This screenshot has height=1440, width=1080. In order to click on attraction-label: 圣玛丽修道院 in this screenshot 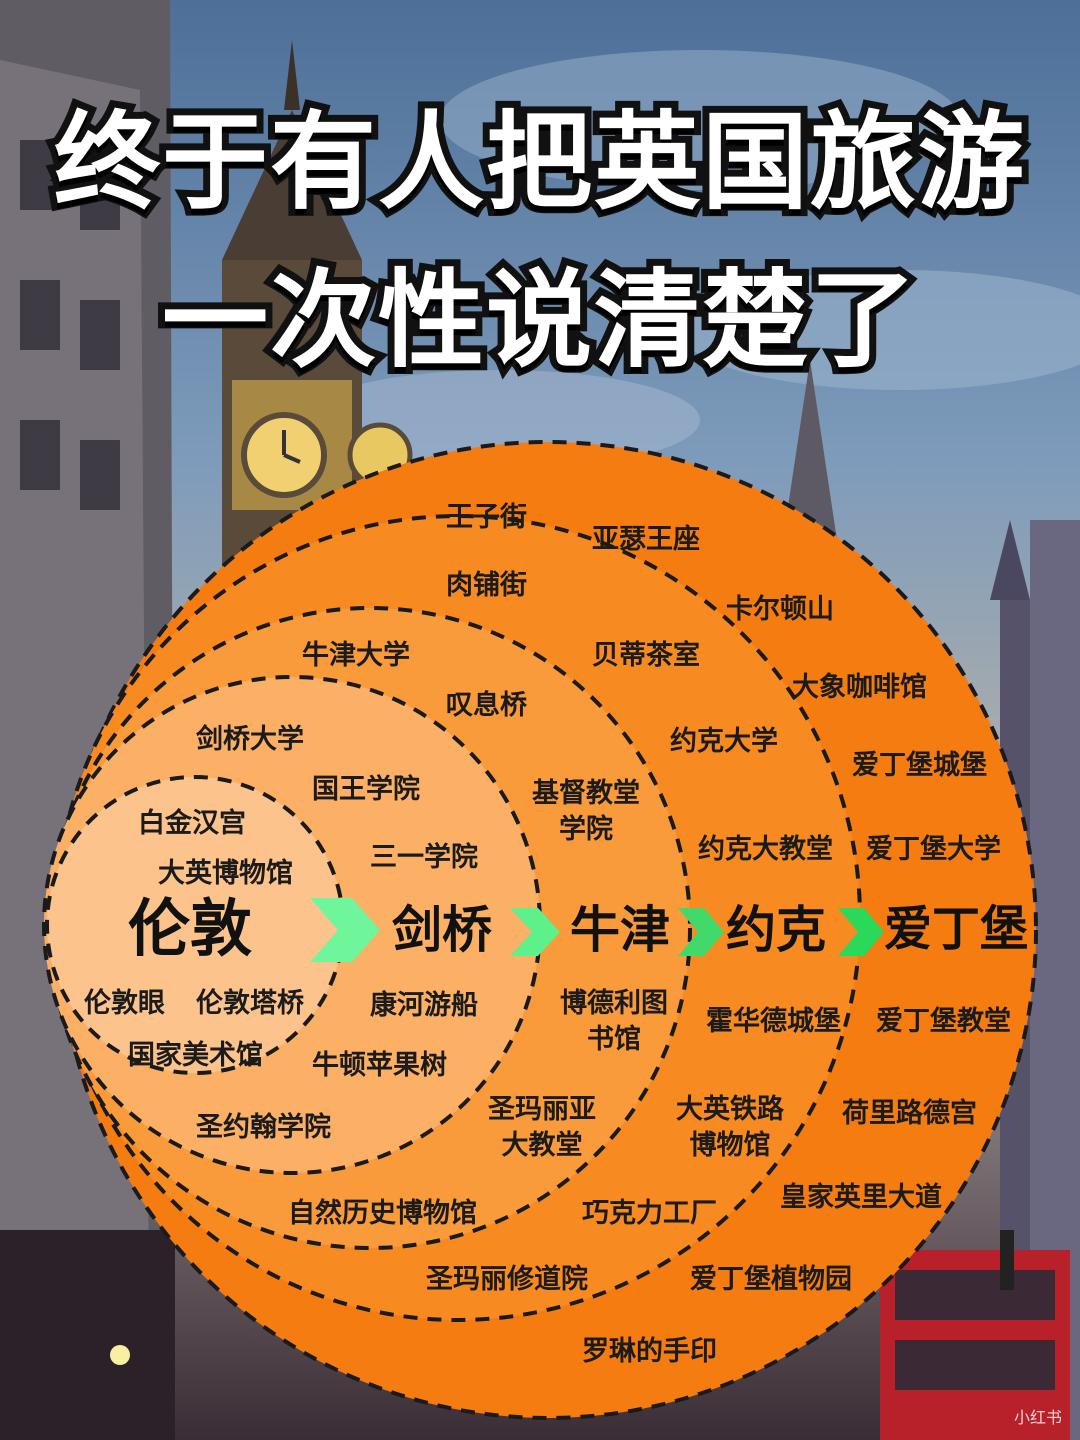, I will do `click(507, 1279)`.